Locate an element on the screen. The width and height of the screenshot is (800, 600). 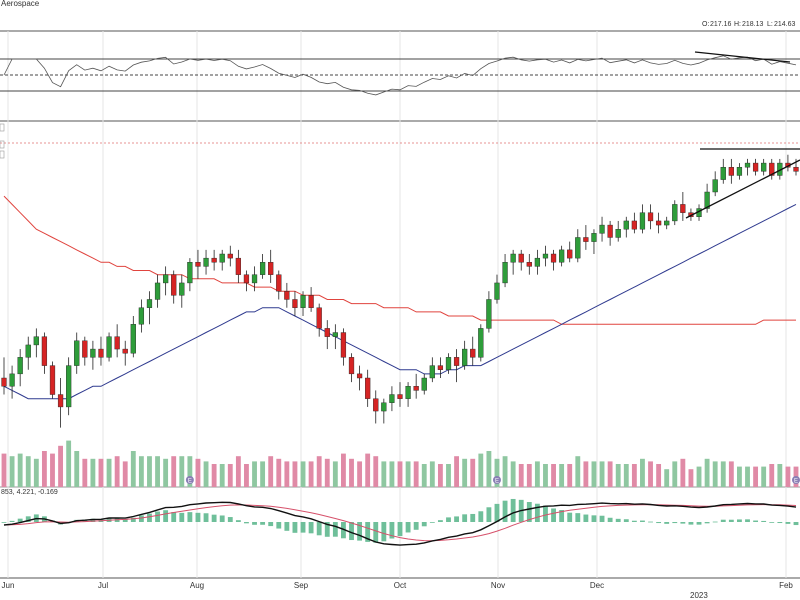
low-value: 214.63 is located at coordinates (785, 24).